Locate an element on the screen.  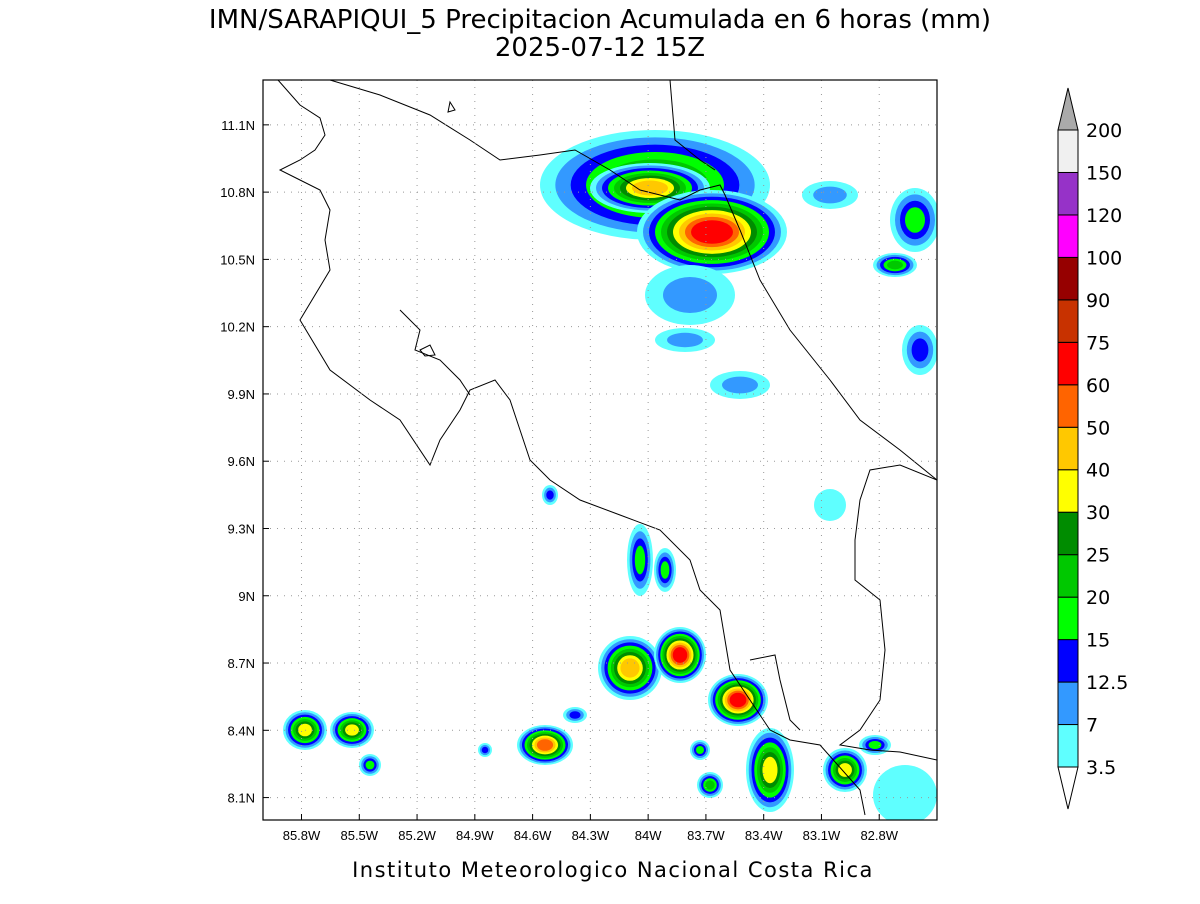
x-tick-label: 83.7W is located at coordinates (706, 835).